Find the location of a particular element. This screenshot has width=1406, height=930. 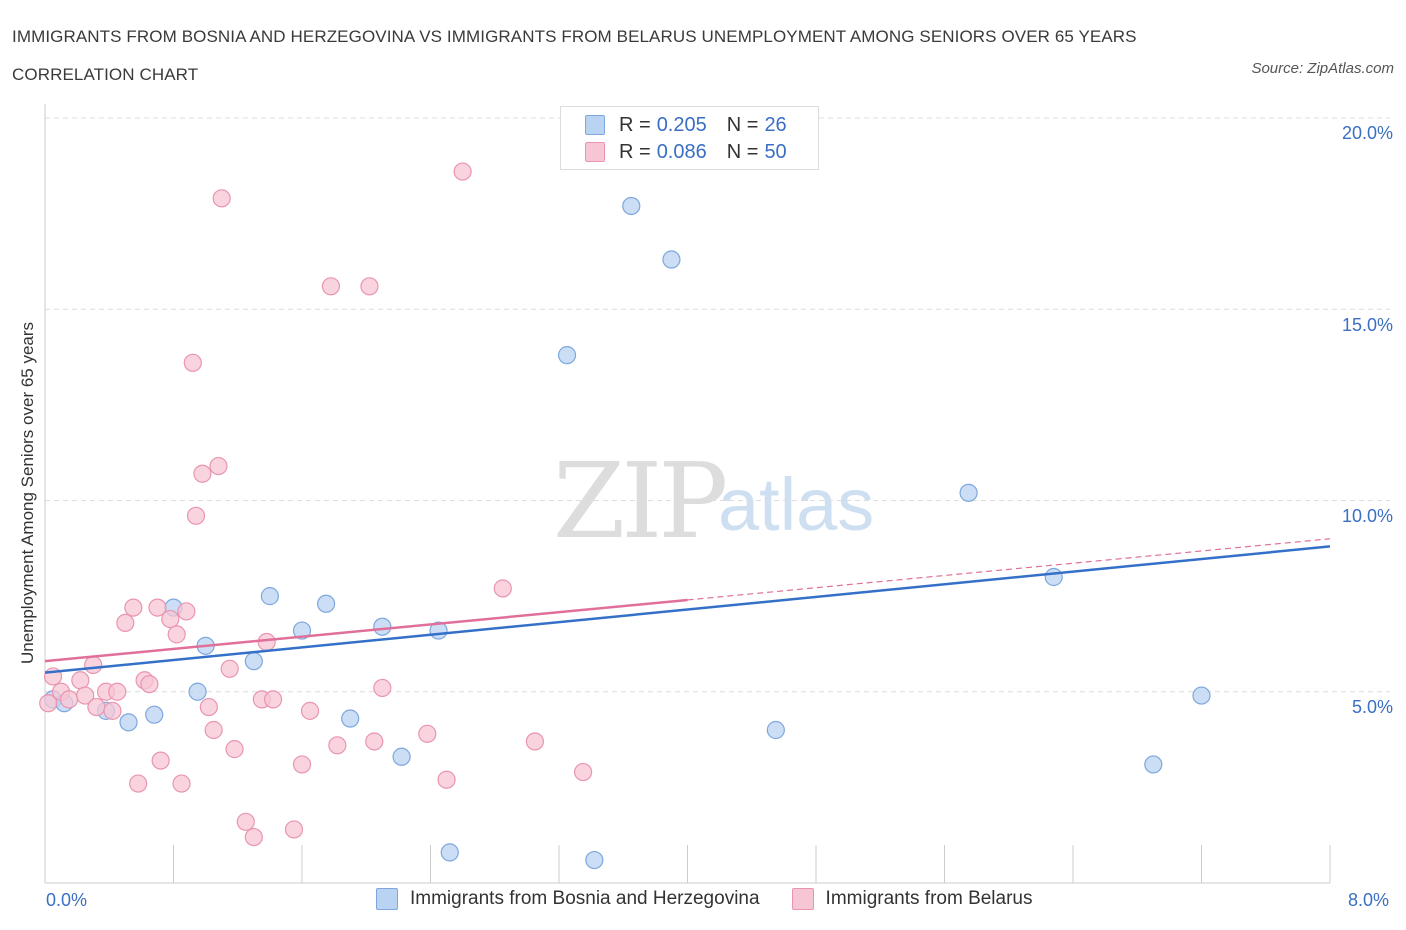

legend-r-value: 0.205 is located at coordinates (681, 124).